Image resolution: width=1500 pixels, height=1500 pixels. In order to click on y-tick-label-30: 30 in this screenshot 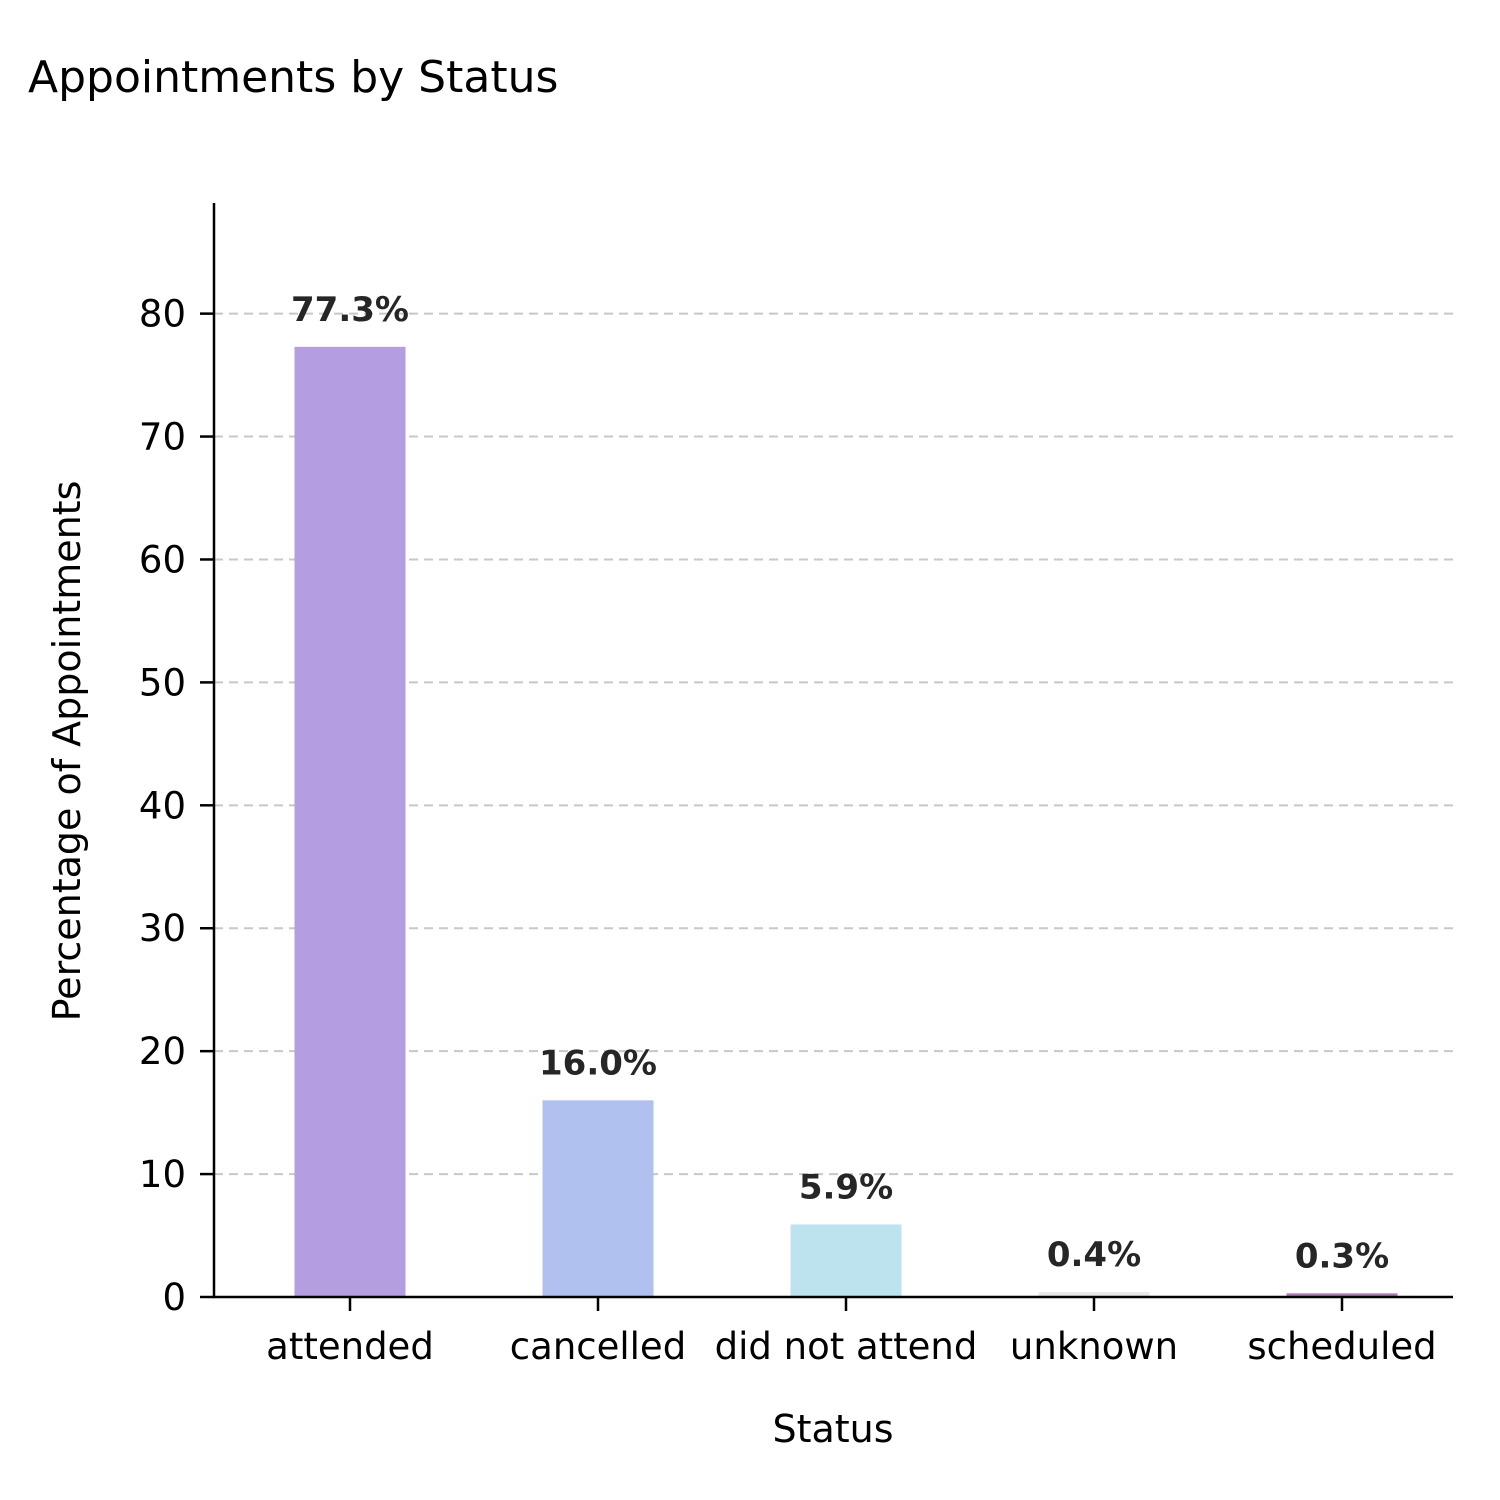, I will do `click(162, 928)`.